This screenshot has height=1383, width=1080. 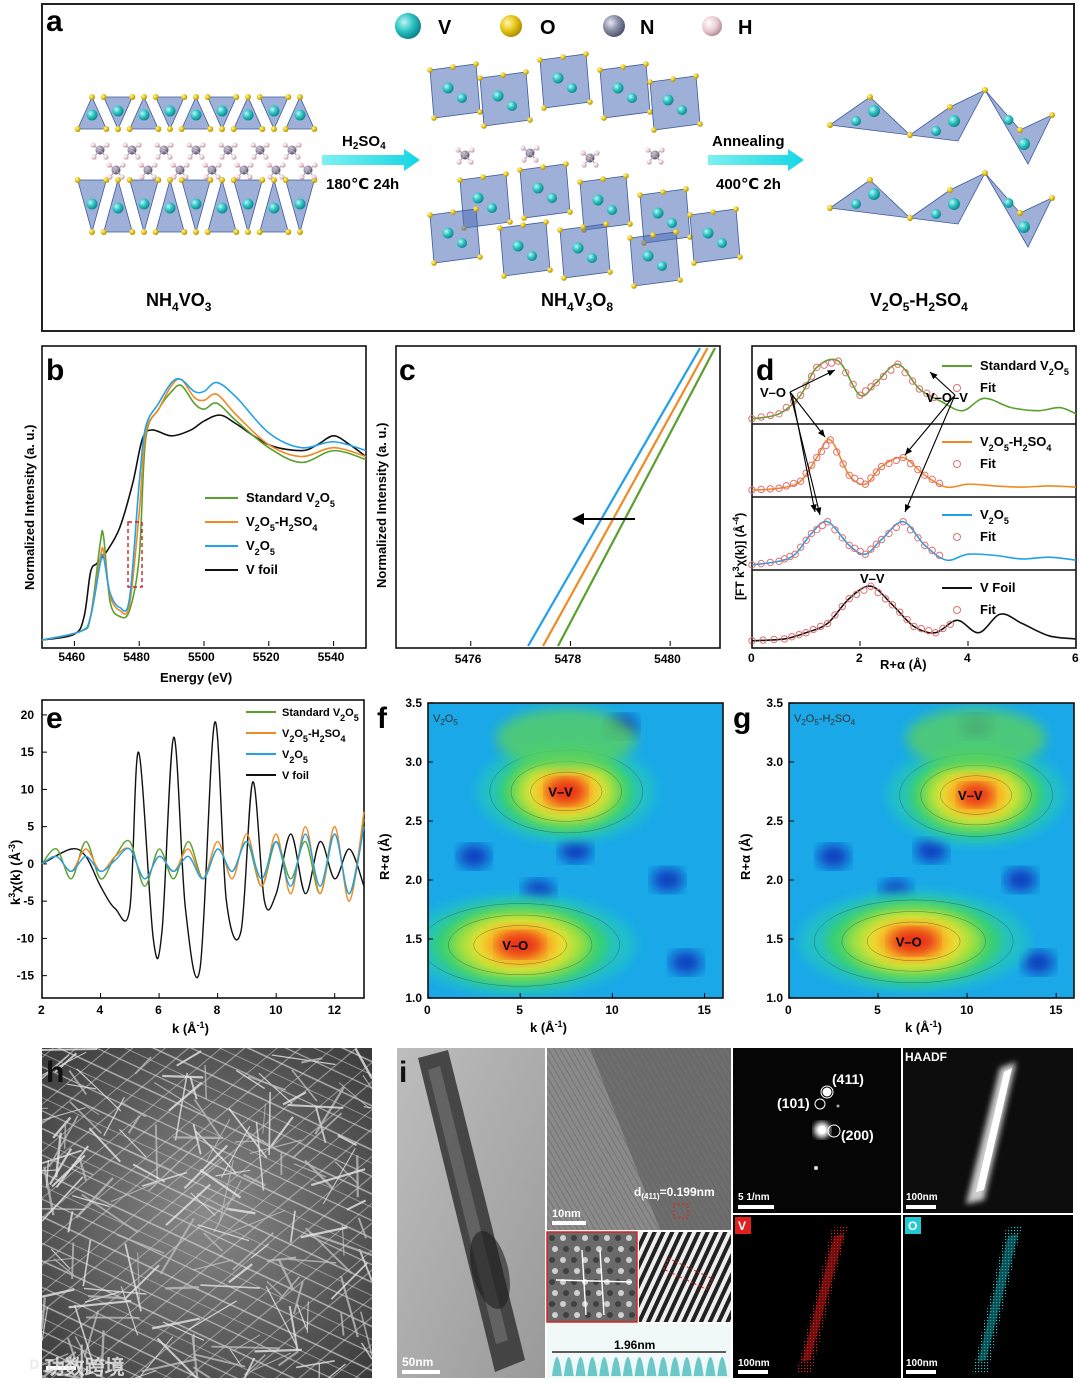 I want to click on x-tick-label: 5520, so click(x=266, y=657).